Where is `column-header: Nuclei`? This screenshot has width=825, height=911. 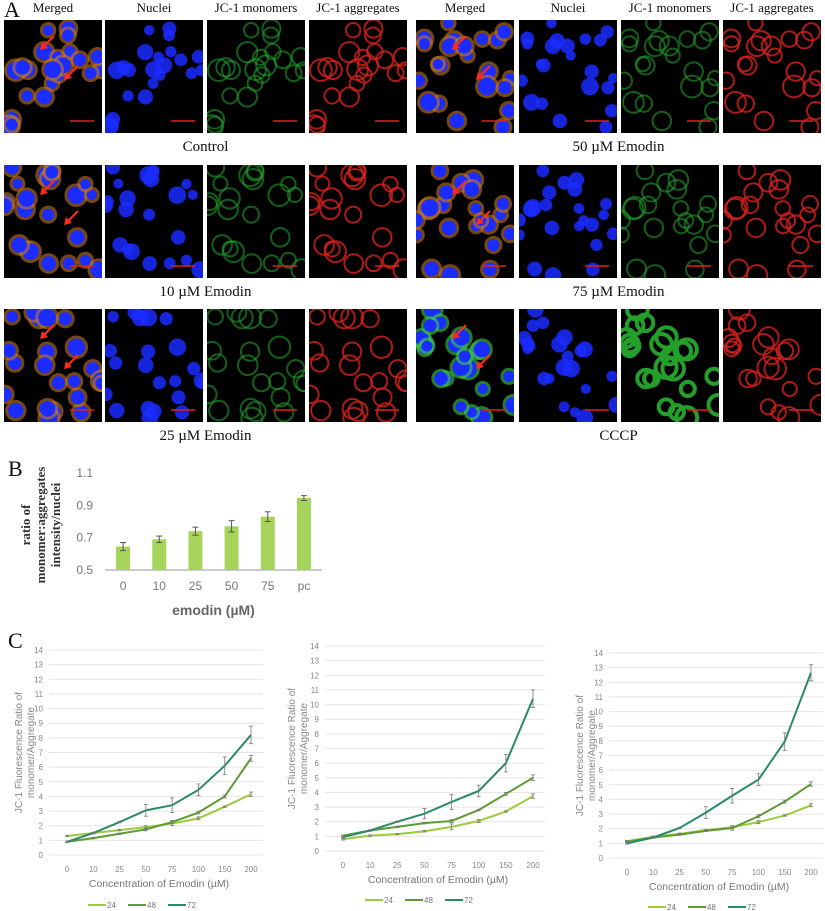 column-header: Nuclei is located at coordinates (154, 7).